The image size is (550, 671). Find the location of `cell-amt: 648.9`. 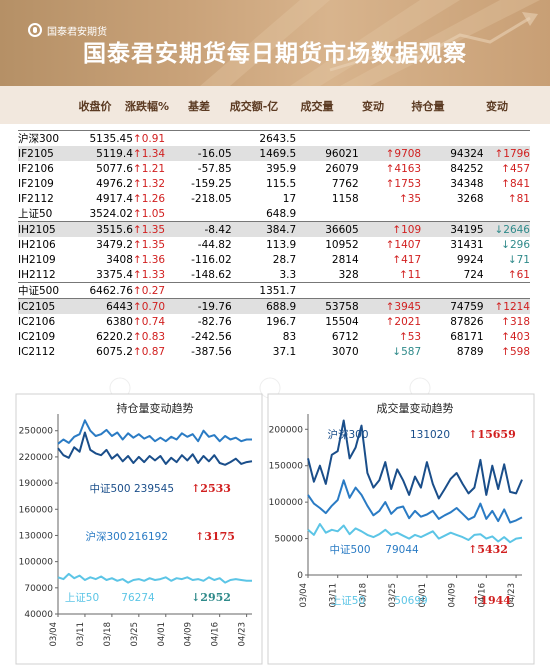

cell-amt: 648.9 is located at coordinates (281, 213).